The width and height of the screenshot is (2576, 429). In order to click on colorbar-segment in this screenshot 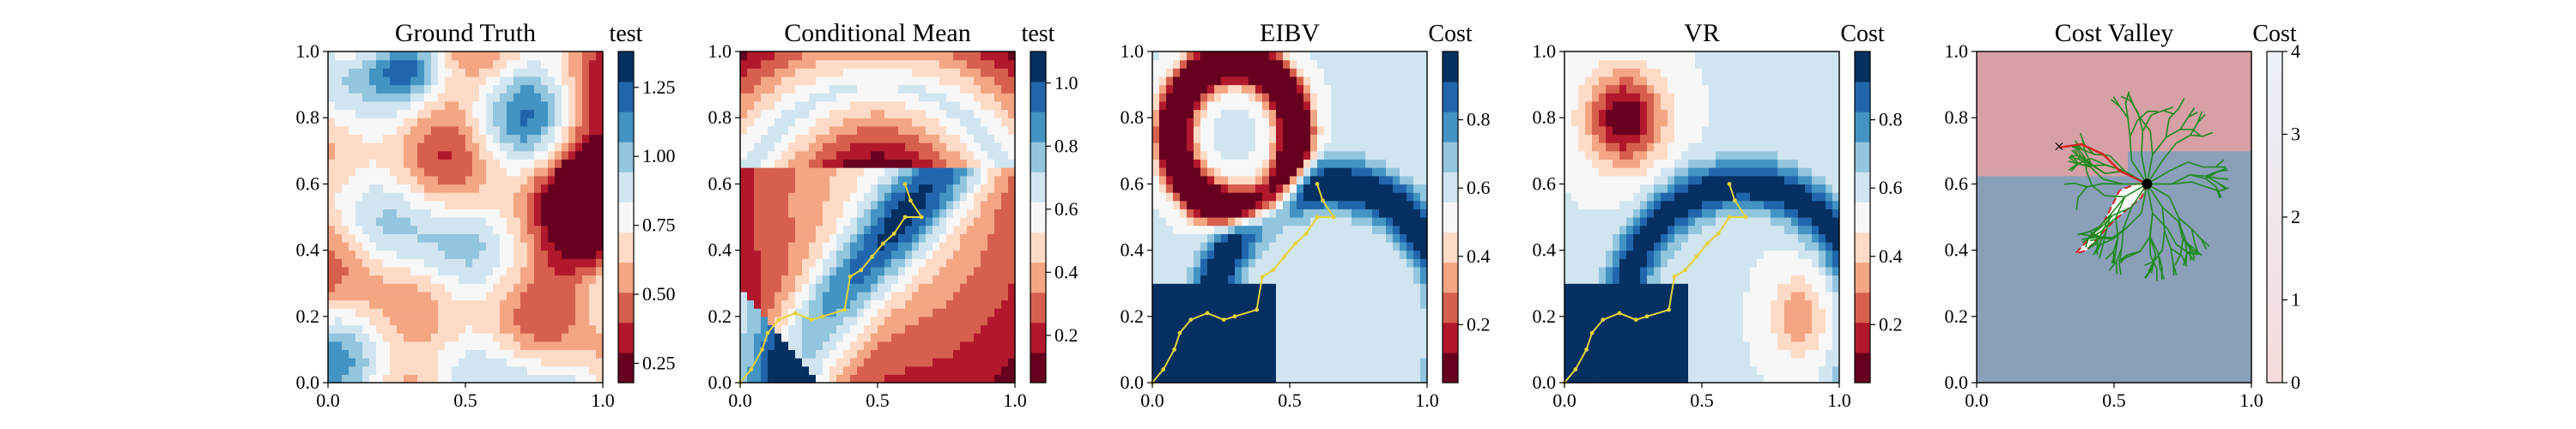, I will do `click(626, 368)`.